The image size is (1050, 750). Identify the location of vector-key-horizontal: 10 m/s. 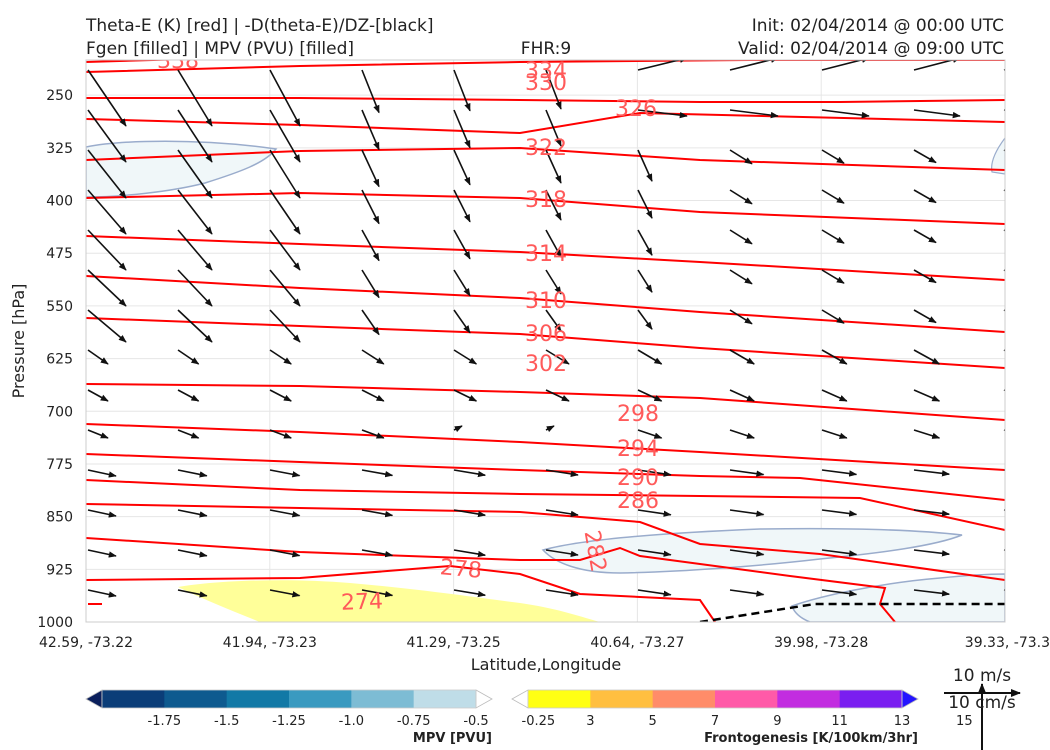
(982, 676).